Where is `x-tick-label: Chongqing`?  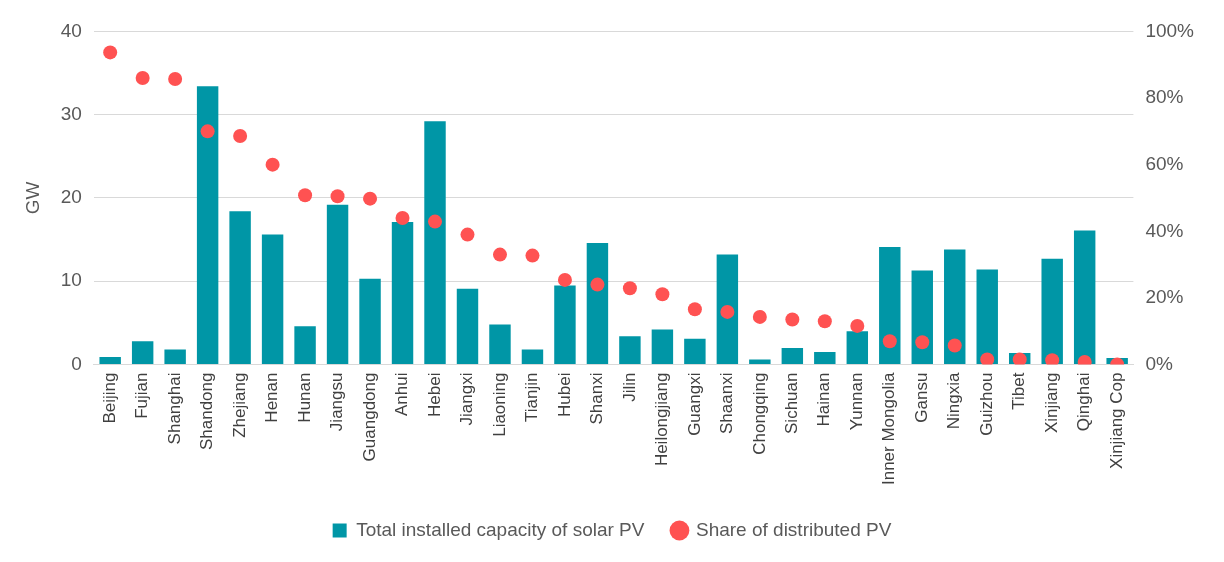 x-tick-label: Chongqing is located at coordinates (759, 413).